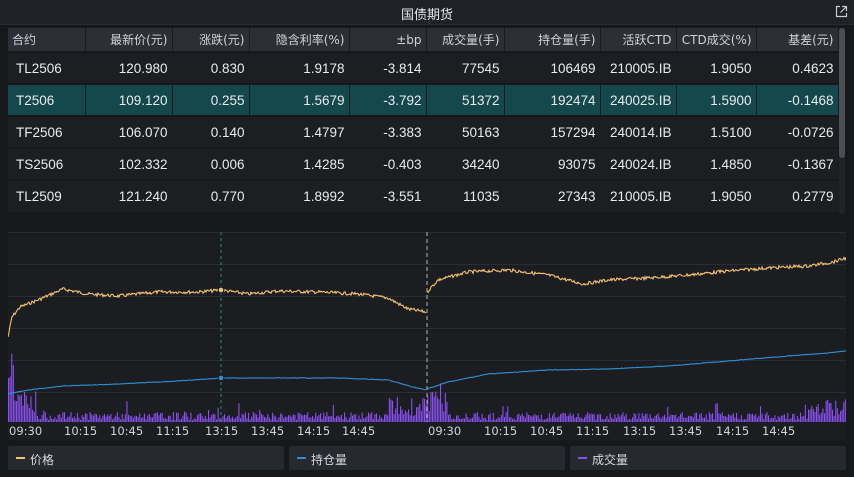 The image size is (854, 477). I want to click on legend-volume: 成交量, so click(708, 458).